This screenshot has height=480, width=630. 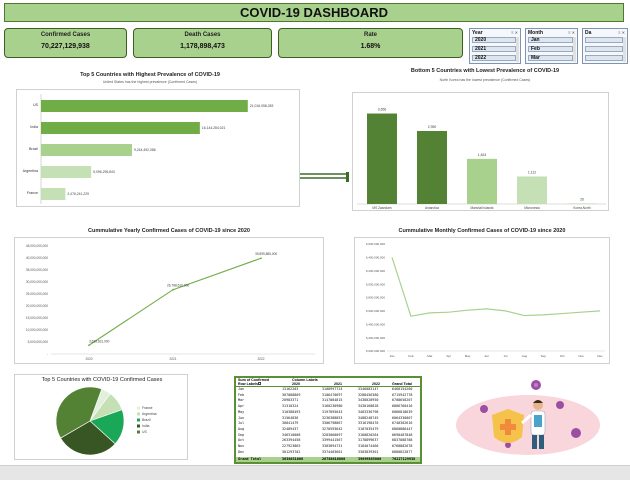 I want to click on virus-icon, so click(x=576, y=433).